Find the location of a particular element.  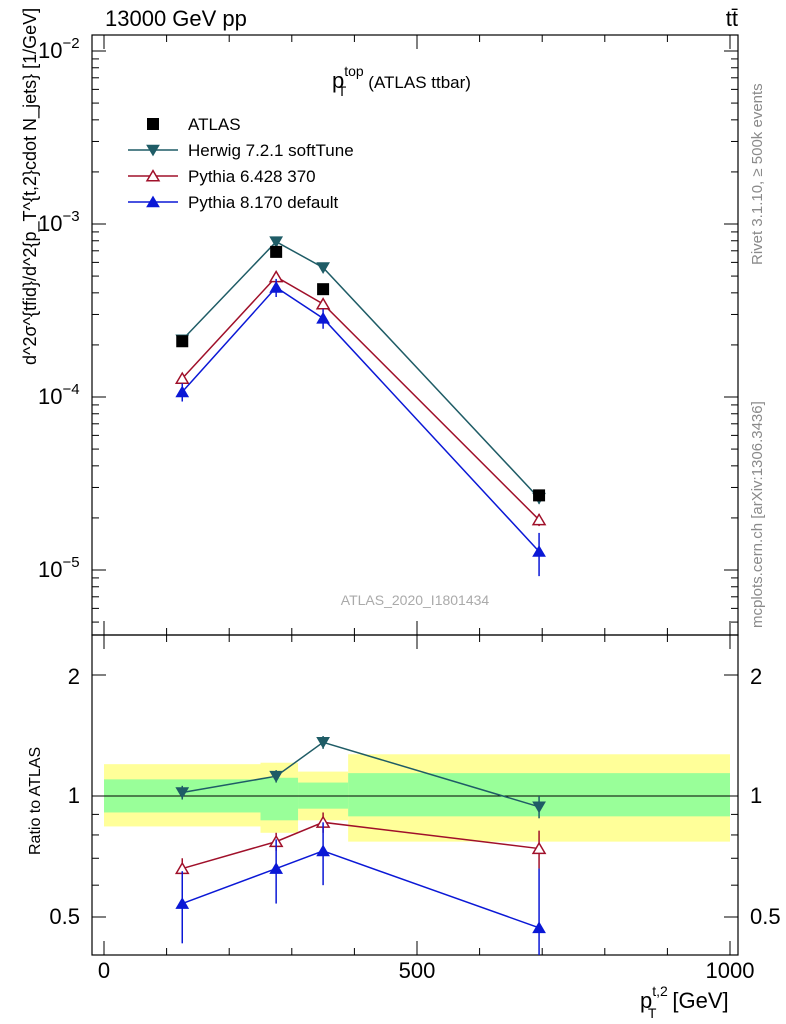

ytick-label-1e-2: 10⁻² is located at coordinates (59, 49).